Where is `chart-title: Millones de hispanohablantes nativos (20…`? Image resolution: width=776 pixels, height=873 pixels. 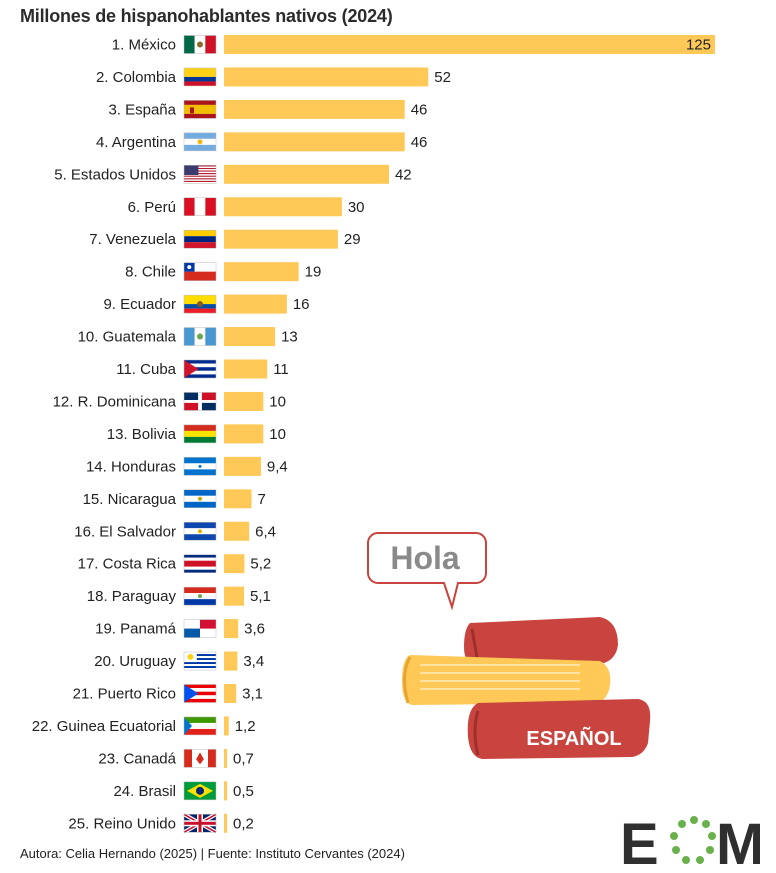
chart-title: Millones de hispanohablantes nativos (20… is located at coordinates (206, 16).